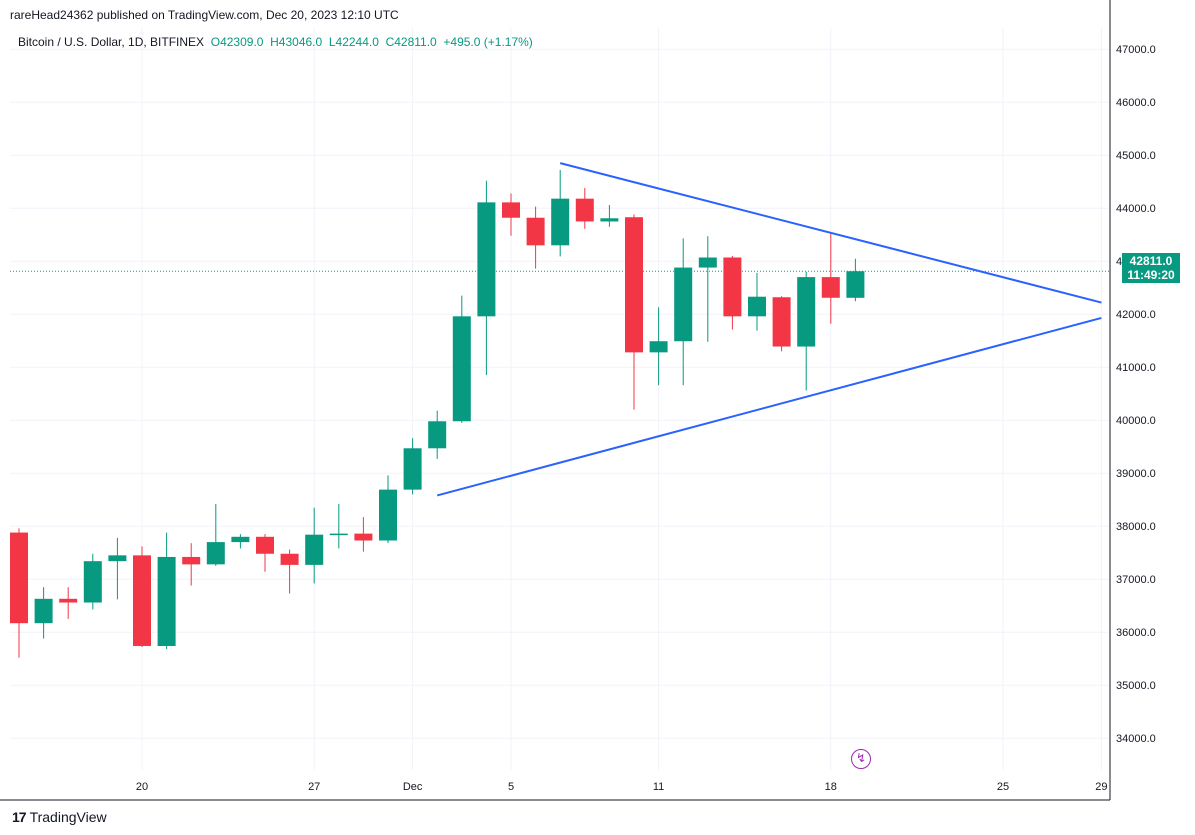 The height and width of the screenshot is (835, 1195). I want to click on legend-close: C42811.0, so click(411, 42).